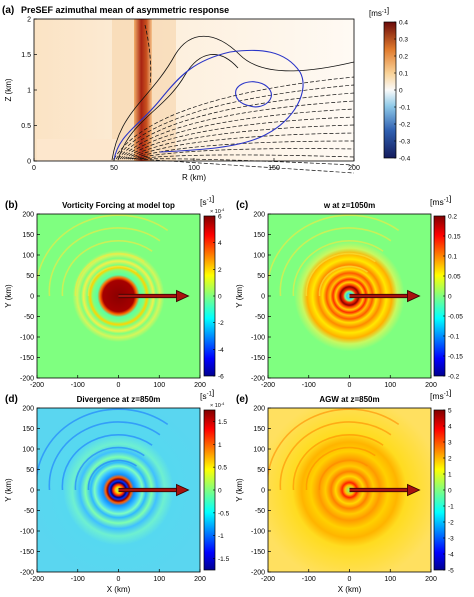 Image resolution: width=474 pixels, height=597 pixels. Describe the element at coordinates (309, 385) in the screenshot. I see `panel-c-xaxis-tick-label: -100` at that location.